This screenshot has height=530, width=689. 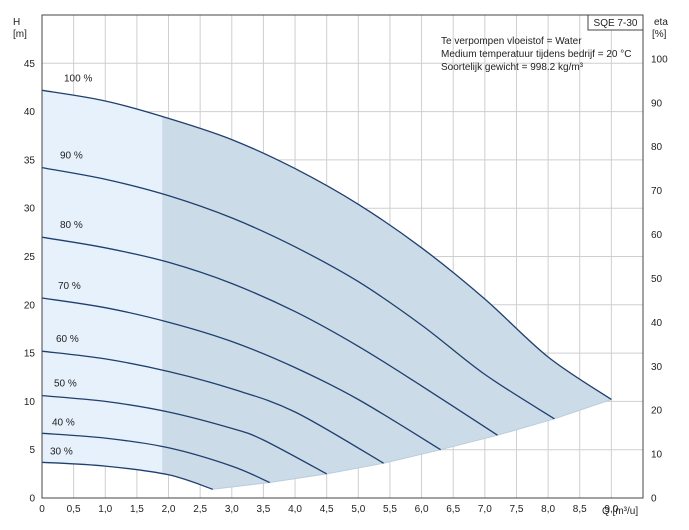 I want to click on curve-label: 30 %, so click(x=61, y=451).